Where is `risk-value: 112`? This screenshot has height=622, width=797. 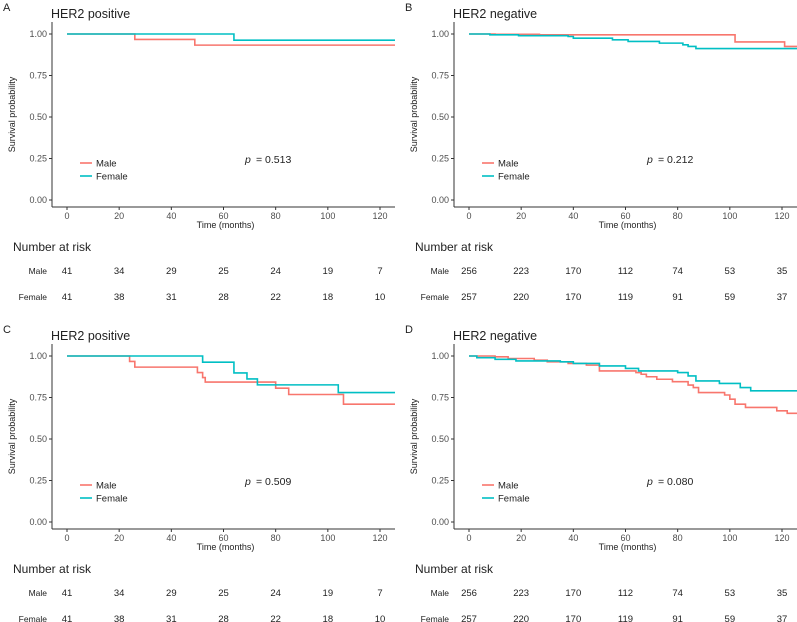 risk-value: 112 is located at coordinates (625, 593).